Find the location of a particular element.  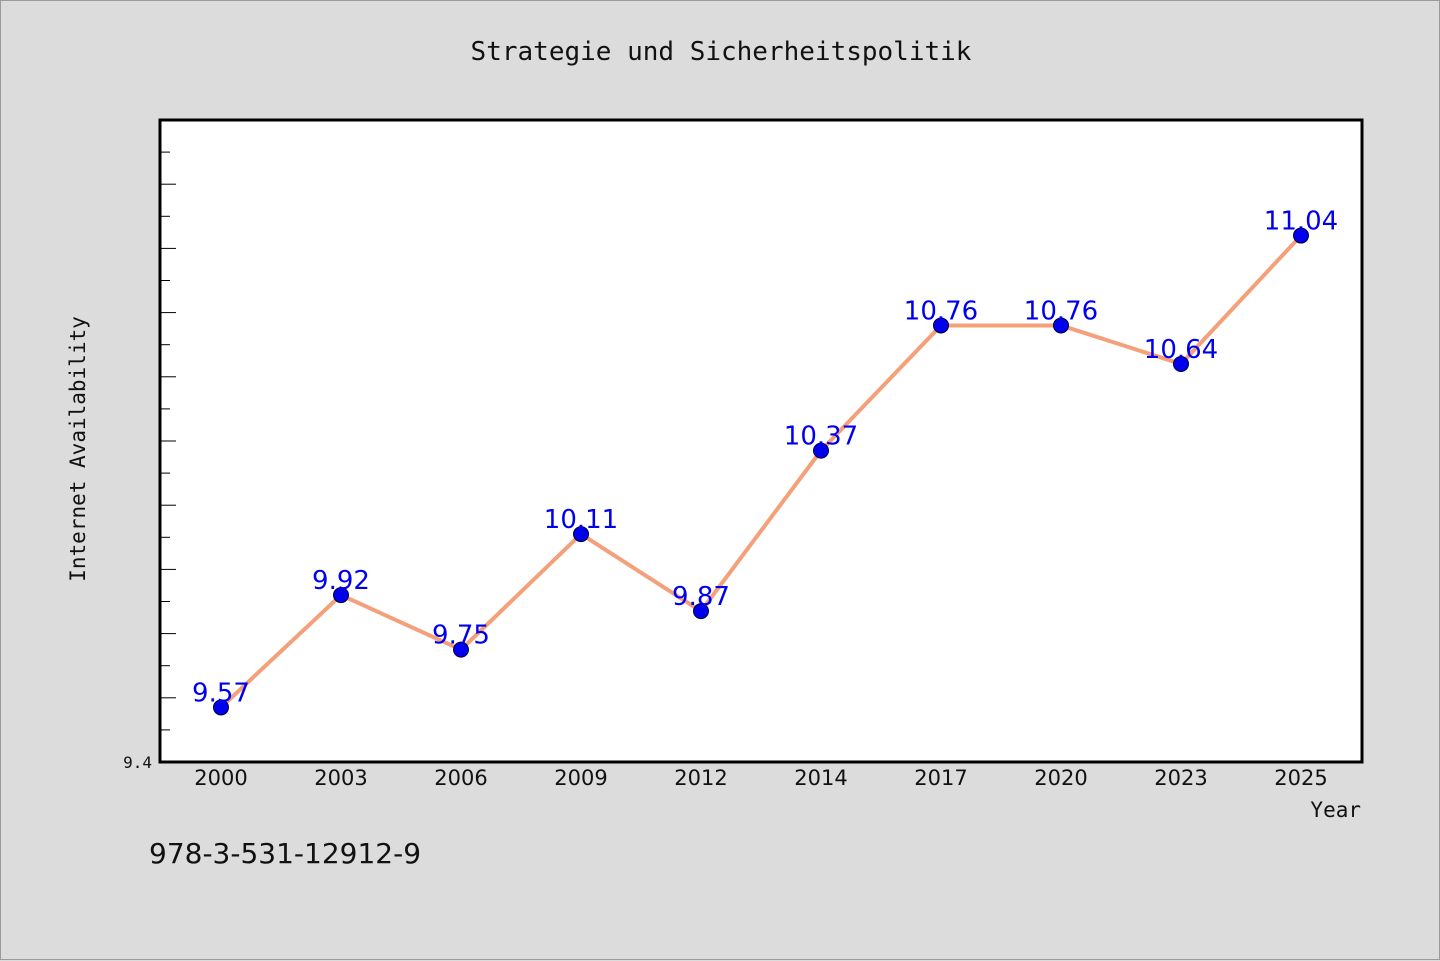

data-label: 11.04 is located at coordinates (1301, 222).